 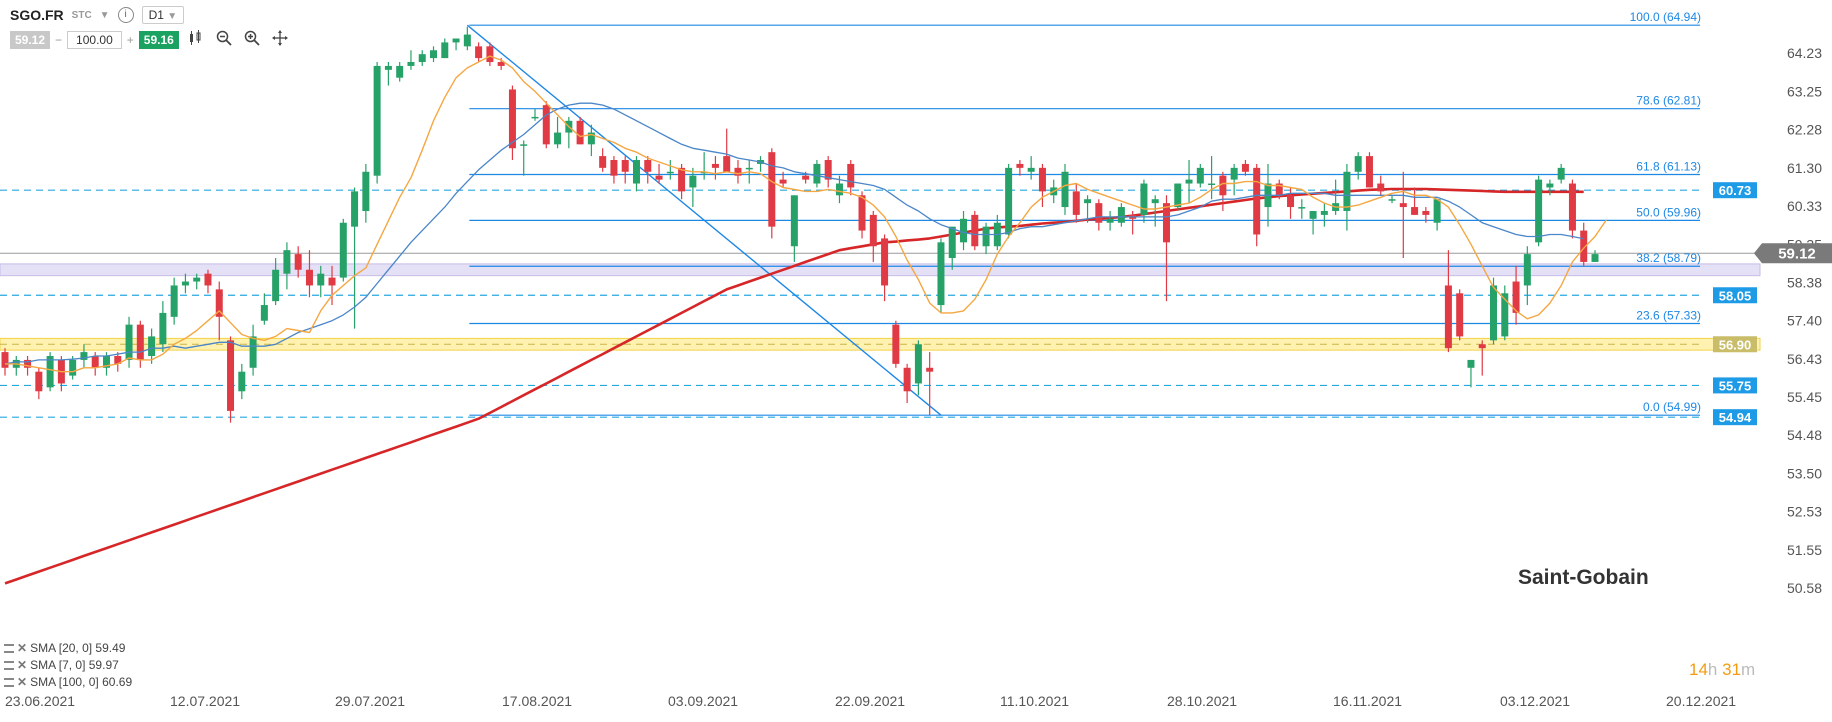 I want to click on sell-price-button: 59.12, so click(x=30, y=40).